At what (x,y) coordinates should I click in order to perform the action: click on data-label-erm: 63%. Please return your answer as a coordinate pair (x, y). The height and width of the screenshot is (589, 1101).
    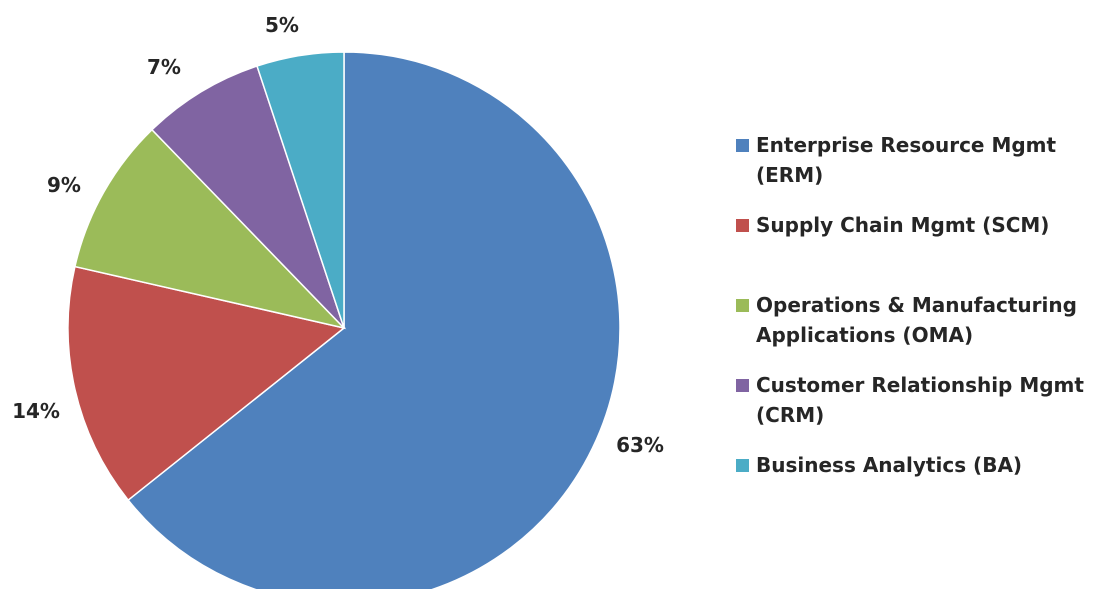
    Looking at the image, I should click on (640, 445).